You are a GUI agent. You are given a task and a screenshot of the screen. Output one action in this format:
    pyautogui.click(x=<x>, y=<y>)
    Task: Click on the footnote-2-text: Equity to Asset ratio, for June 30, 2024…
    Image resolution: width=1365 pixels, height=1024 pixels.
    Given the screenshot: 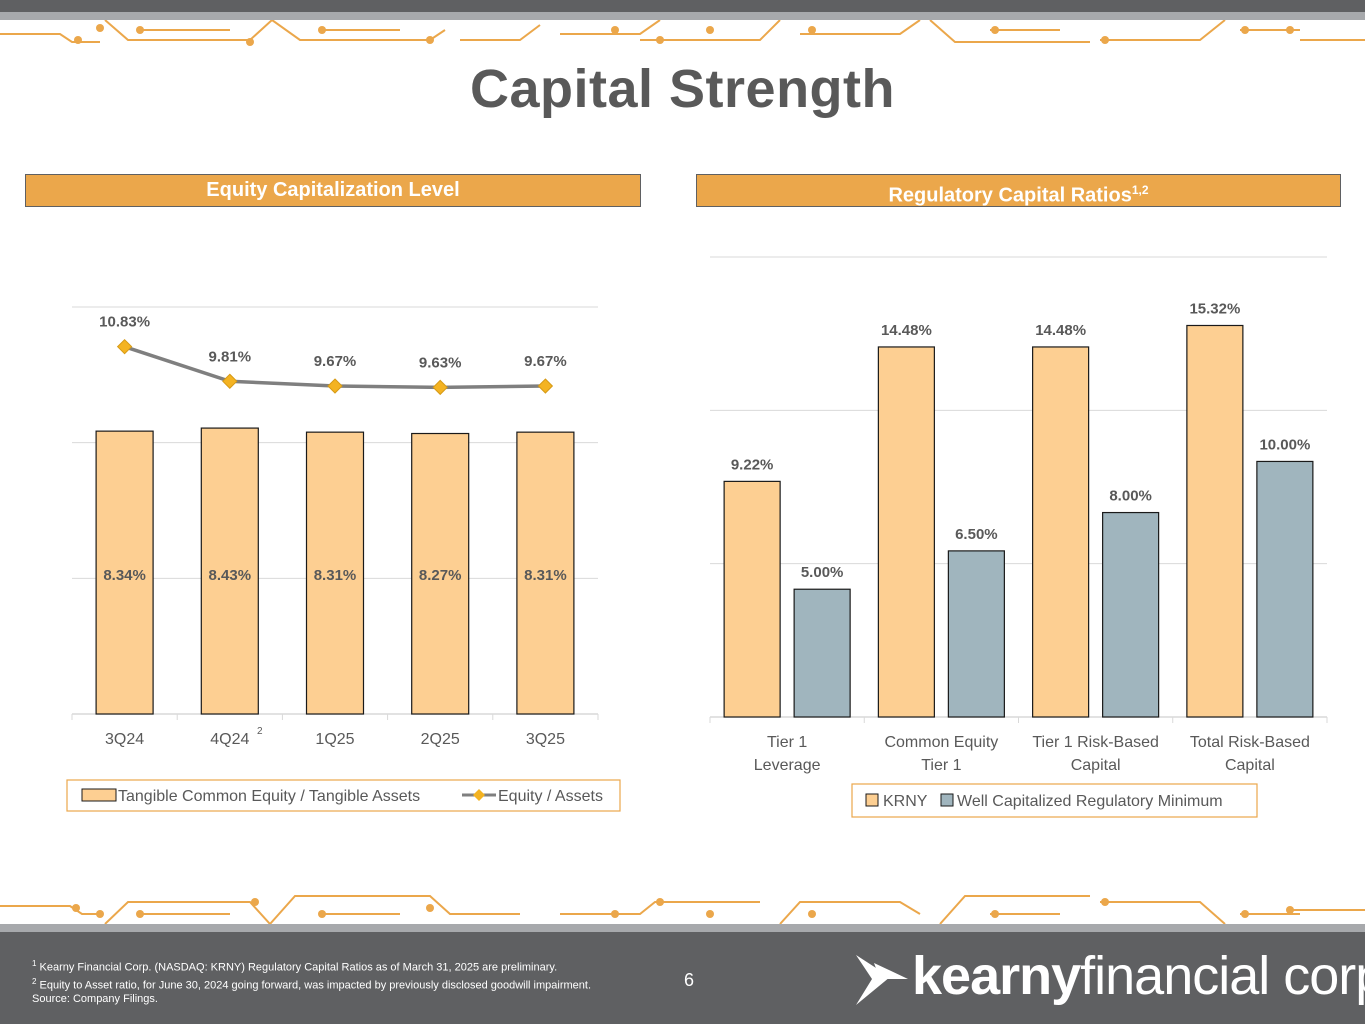 What is the action you would take?
    pyautogui.click(x=315, y=985)
    